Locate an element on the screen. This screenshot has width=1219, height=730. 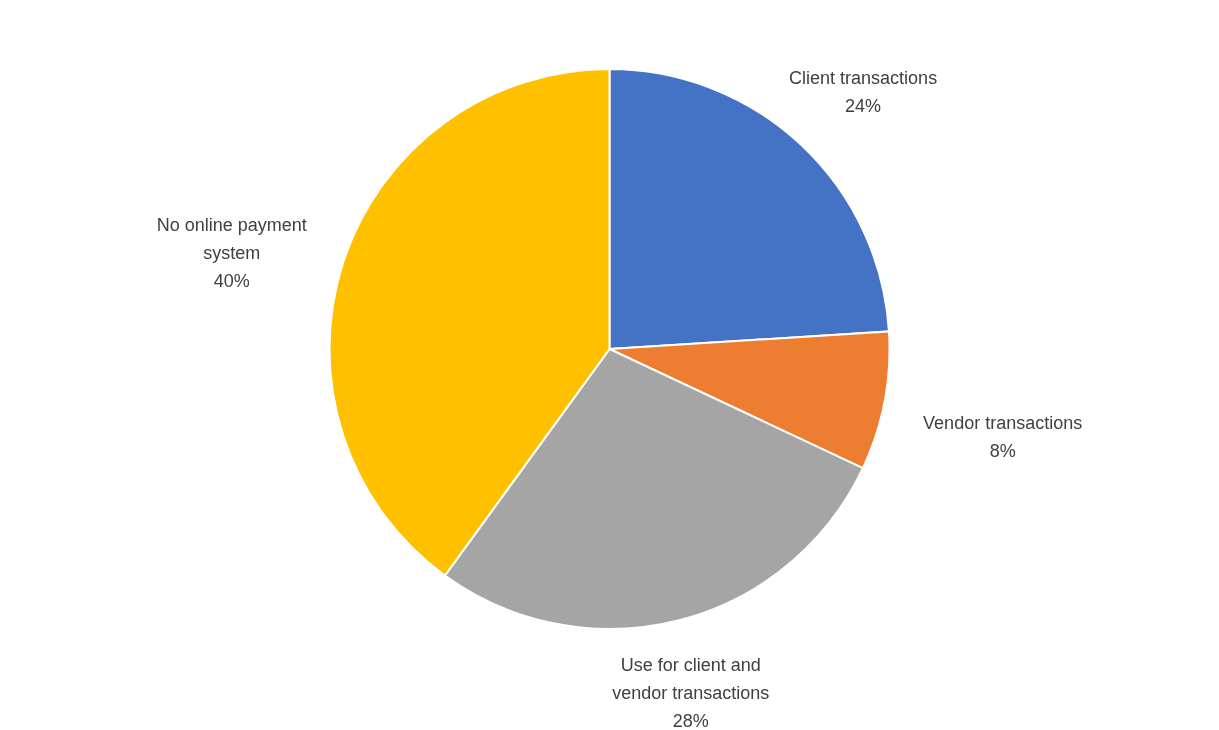
data-label: 28% is located at coordinates (690, 720).